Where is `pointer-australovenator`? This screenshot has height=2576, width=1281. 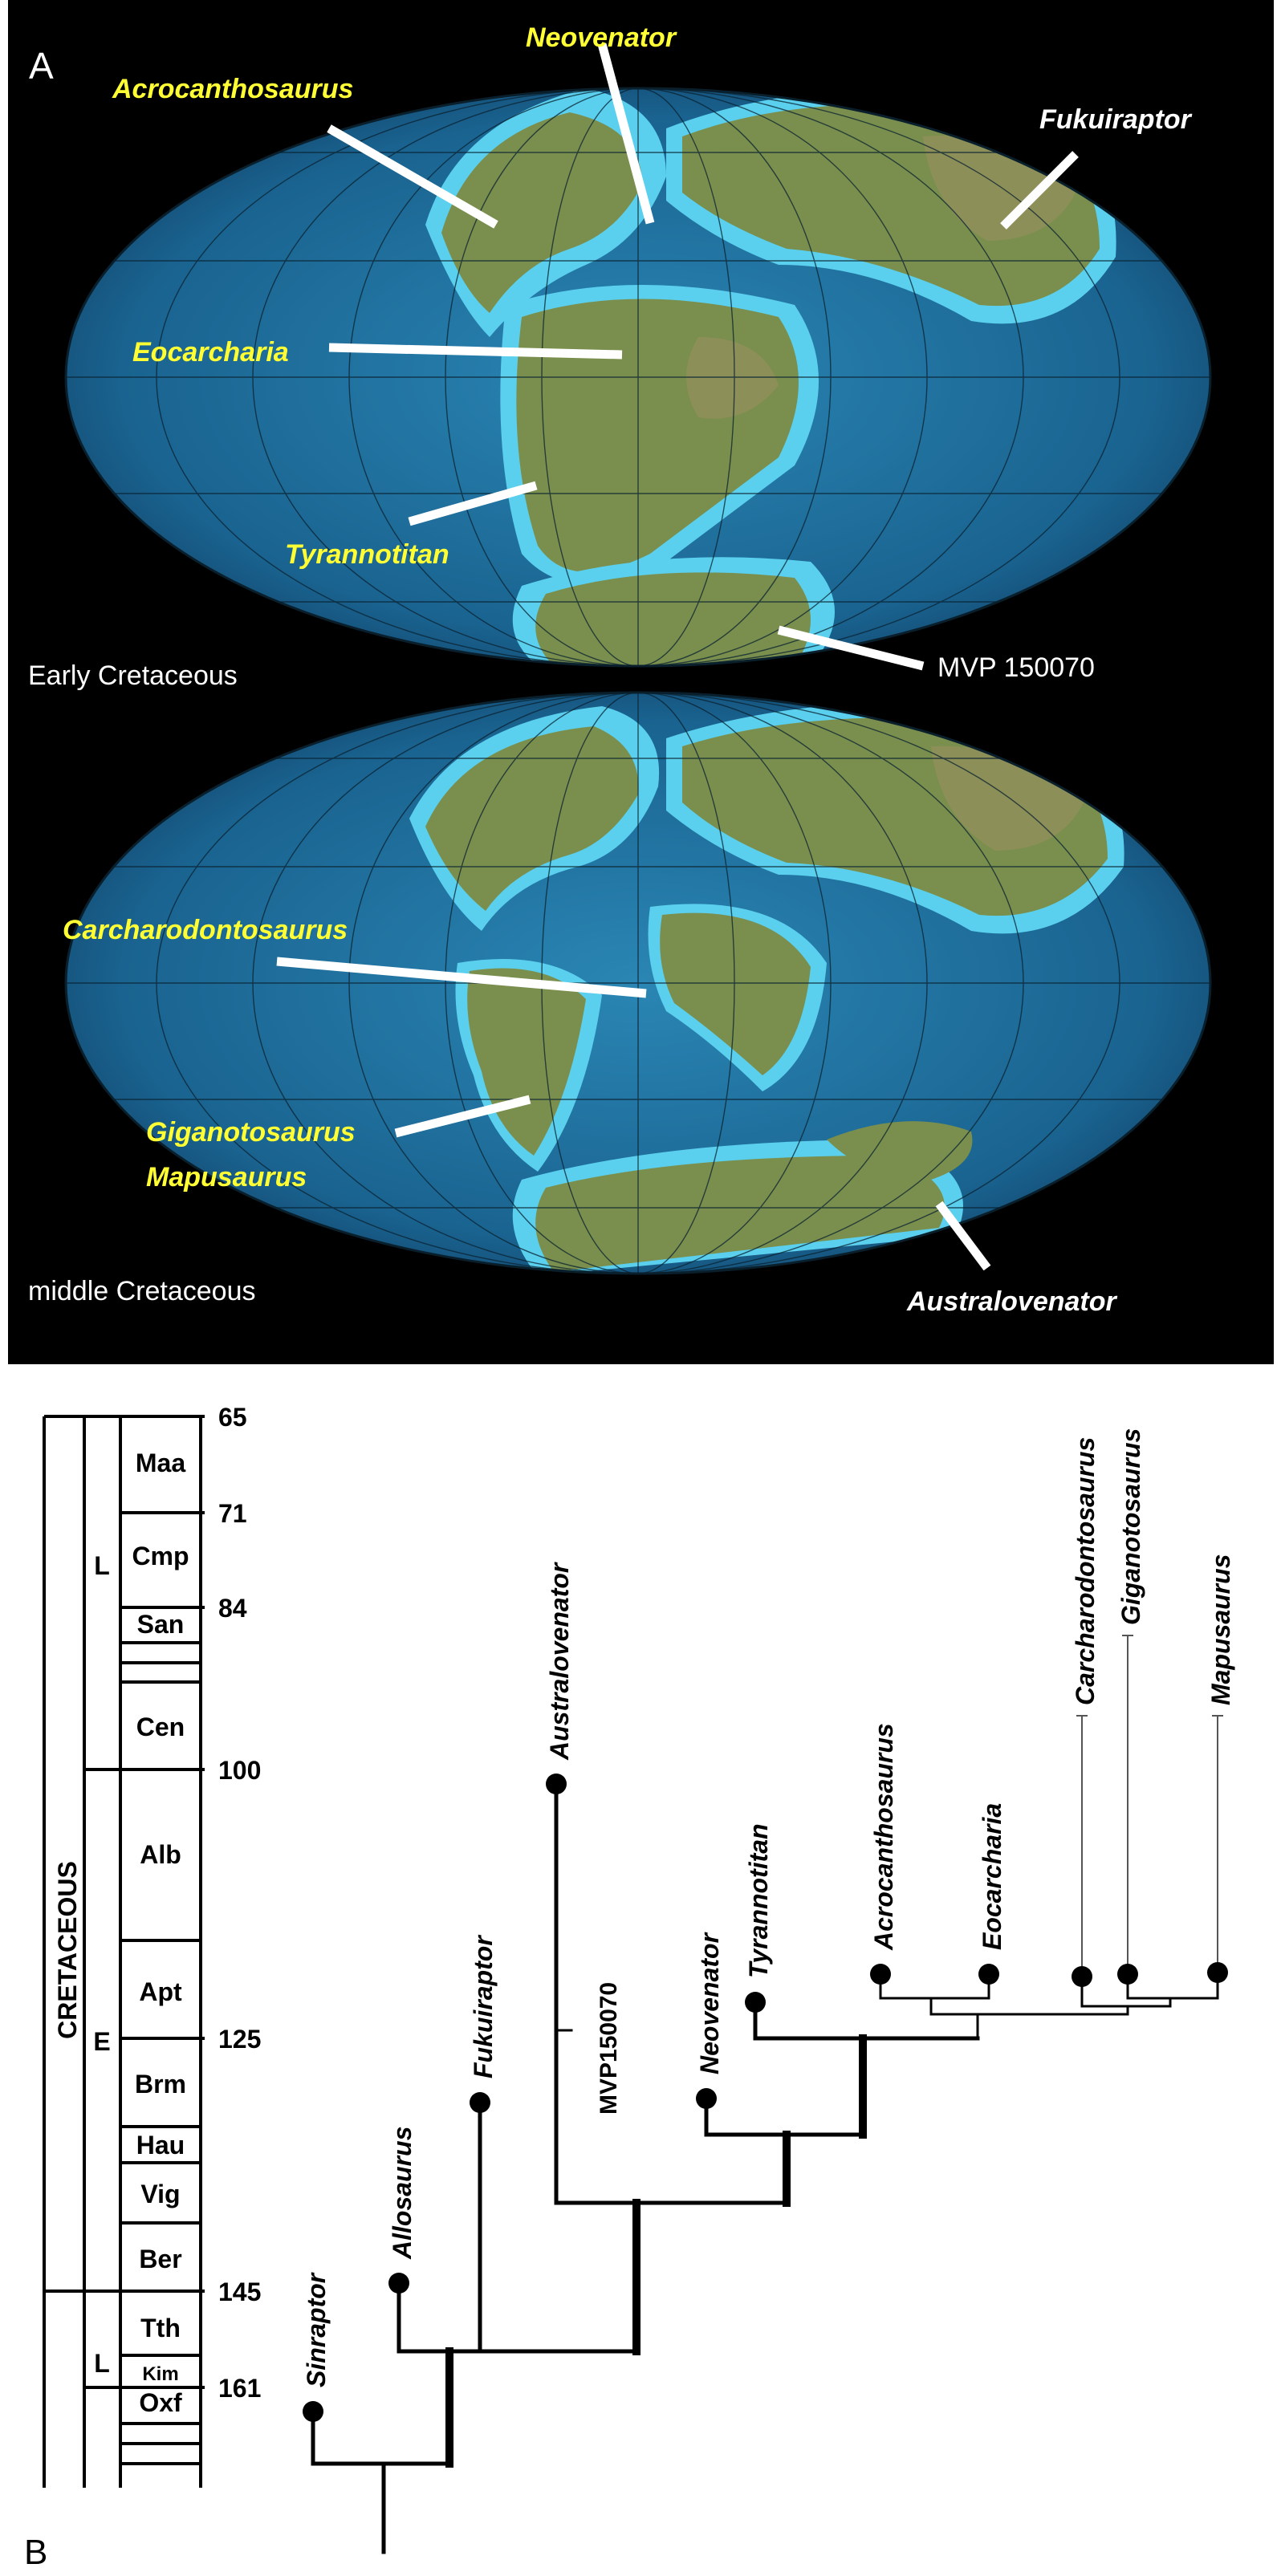
pointer-australovenator is located at coordinates (963, 1236).